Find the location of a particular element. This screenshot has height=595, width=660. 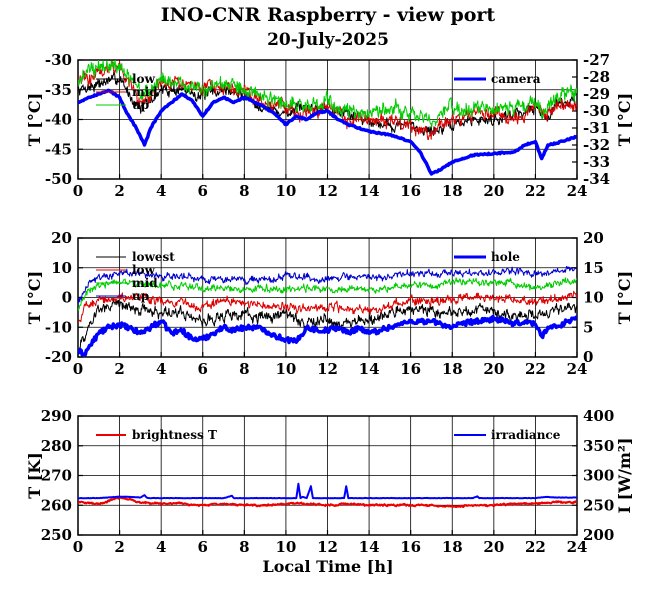

y2-tick-label: 10 is located at coordinates (593, 298).